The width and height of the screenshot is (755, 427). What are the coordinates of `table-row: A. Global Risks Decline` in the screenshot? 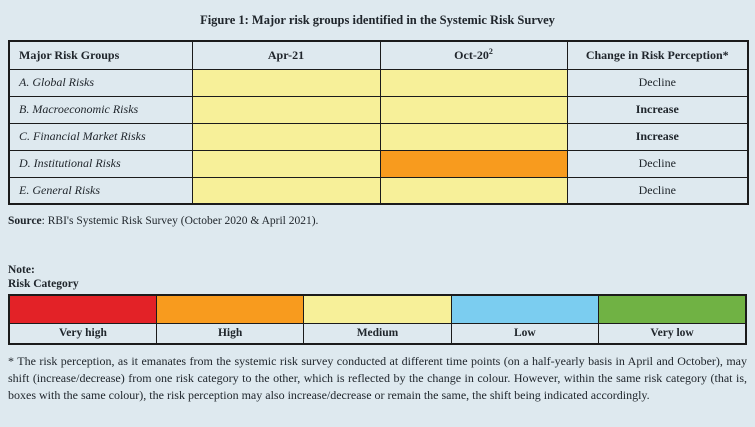 It's located at (378, 82).